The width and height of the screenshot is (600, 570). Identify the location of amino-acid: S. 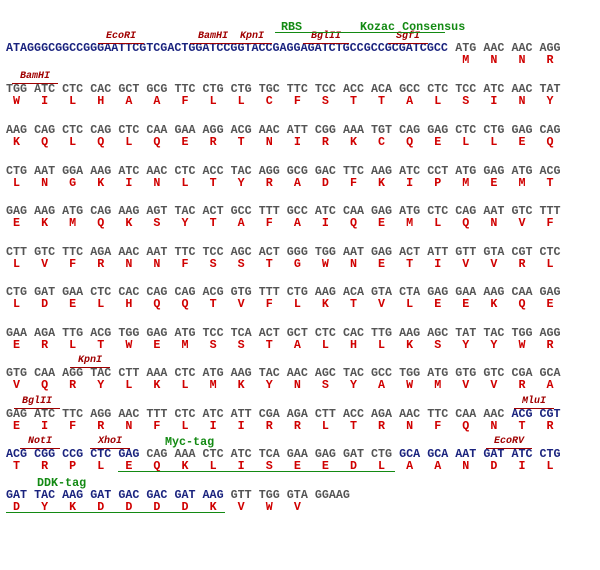
(466, 101).